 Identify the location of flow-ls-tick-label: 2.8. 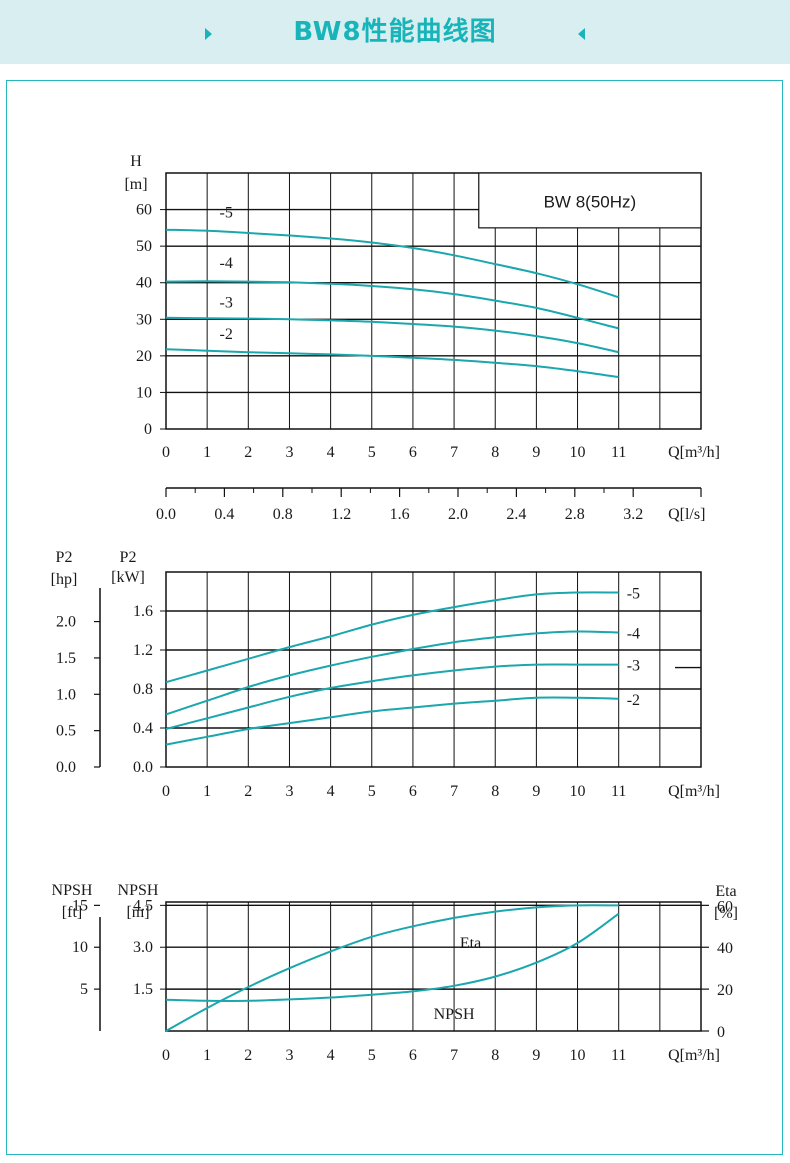
(575, 514).